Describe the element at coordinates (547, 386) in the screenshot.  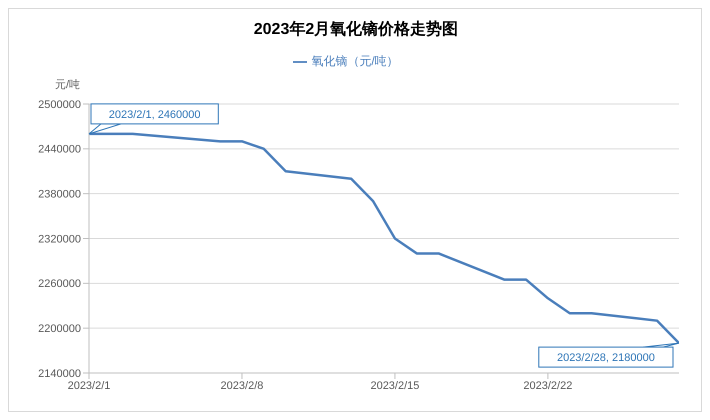
I see `x-tick-label: 2023/2/22` at that location.